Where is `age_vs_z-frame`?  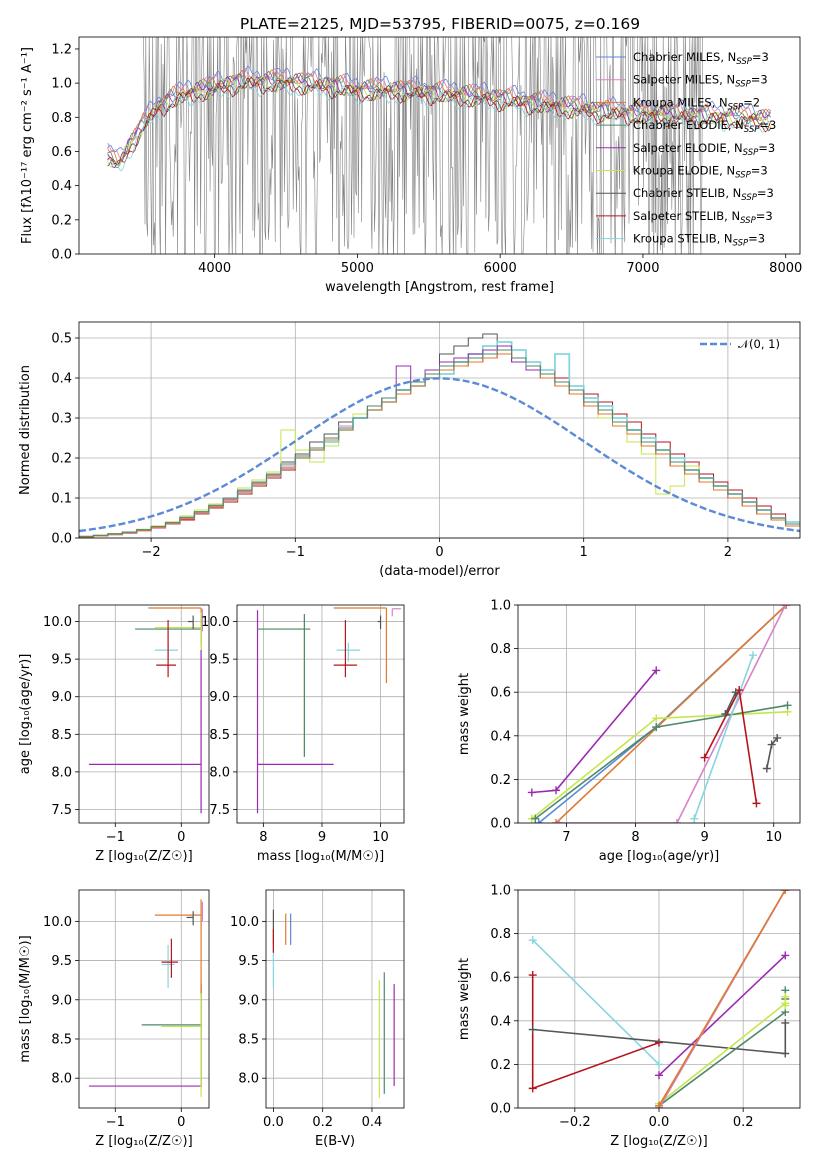 age_vs_z-frame is located at coordinates (144, 714).